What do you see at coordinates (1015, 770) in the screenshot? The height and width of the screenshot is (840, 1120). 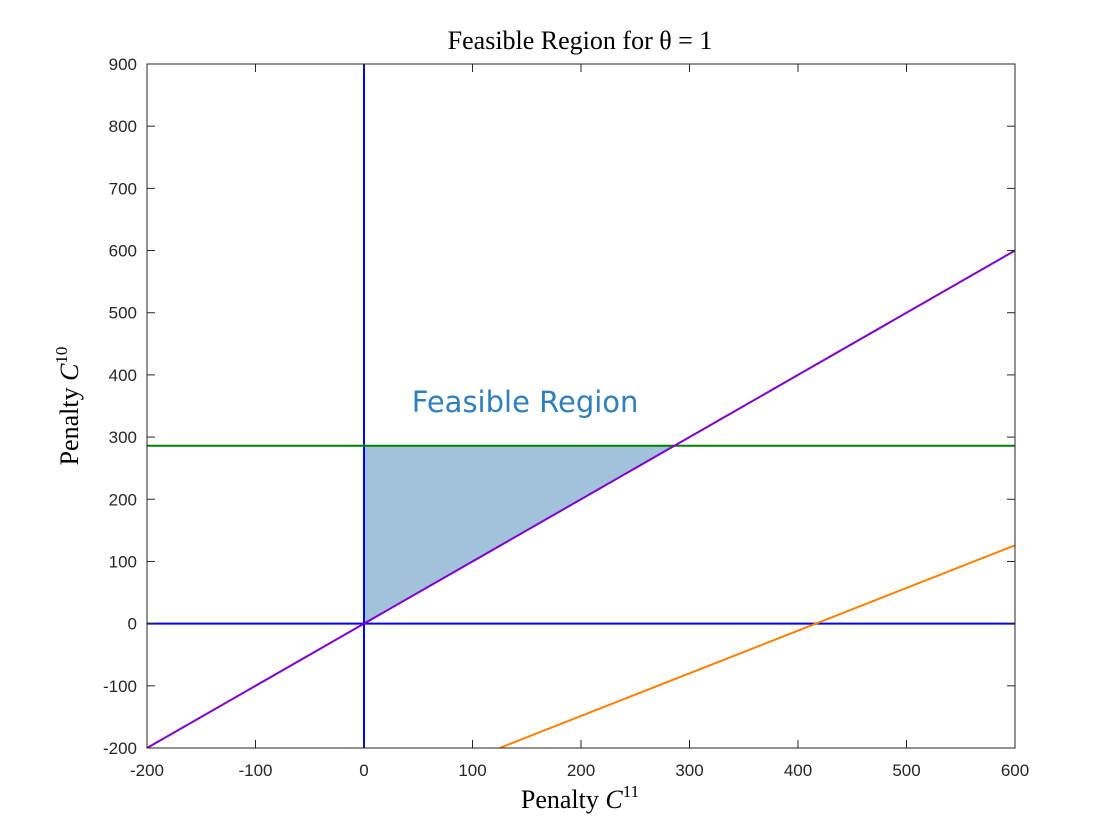 I see `x-tick-label: 600` at bounding box center [1015, 770].